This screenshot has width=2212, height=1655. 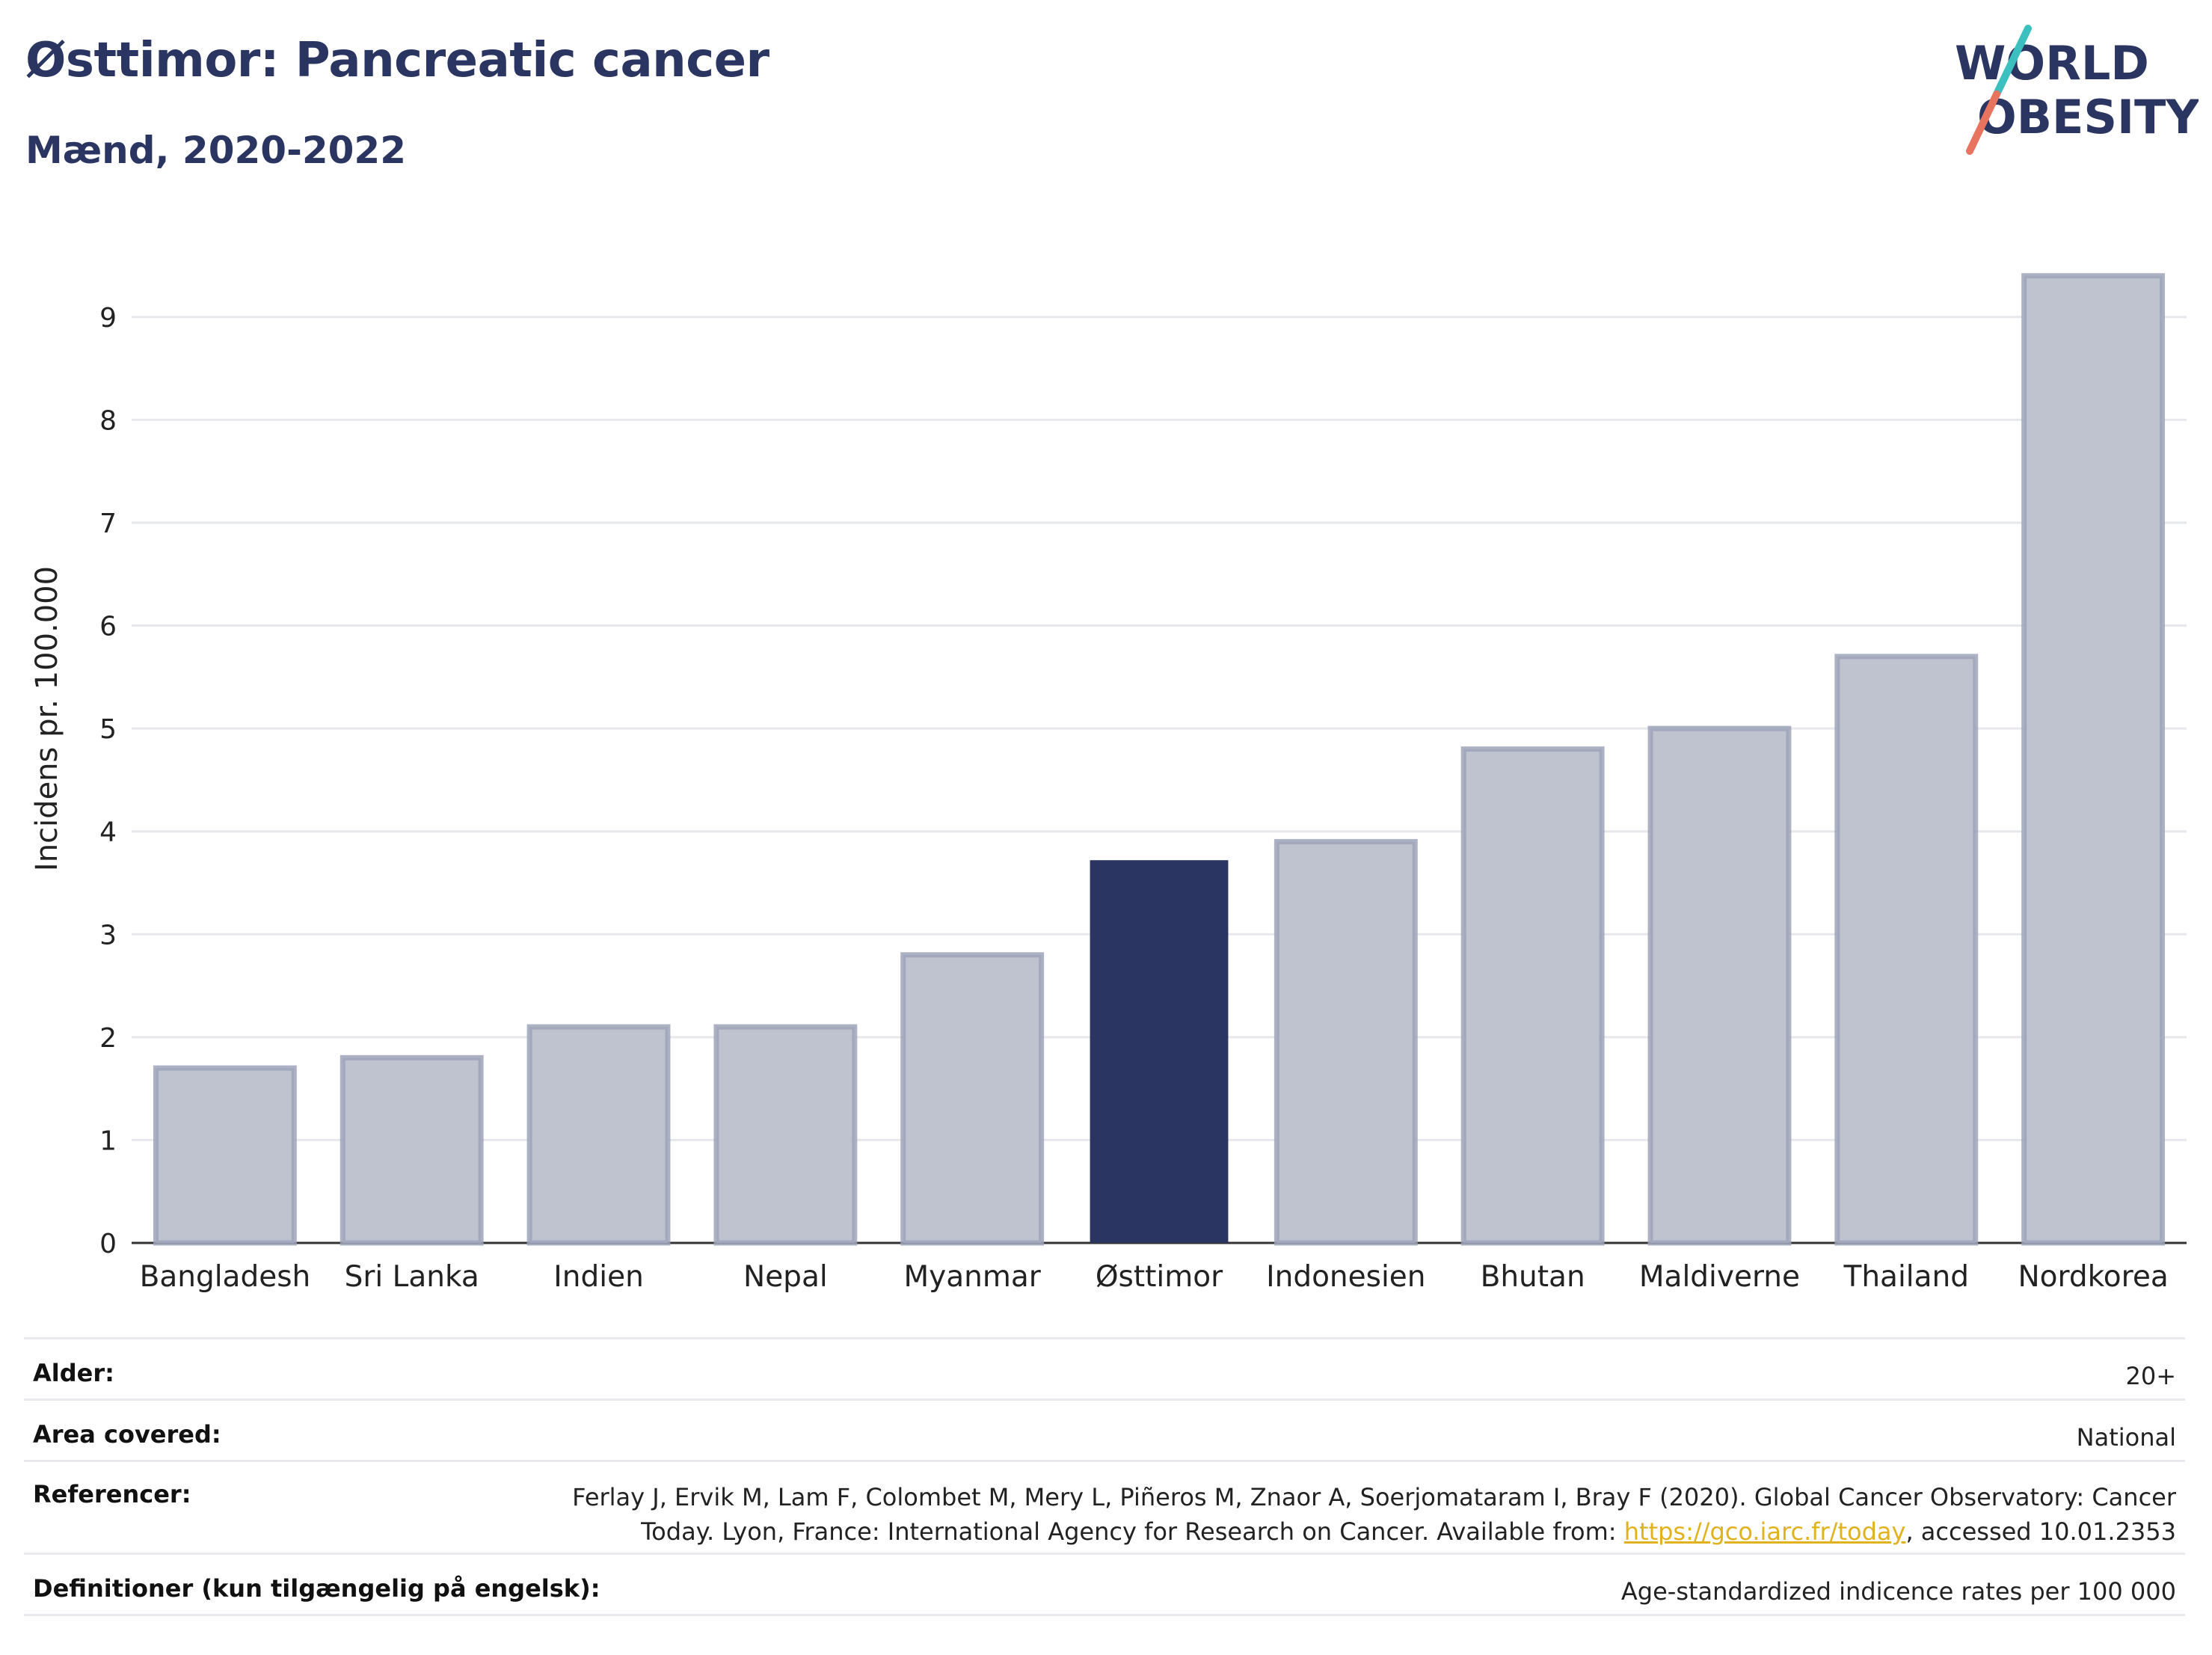 I want to click on world-obesity-logo: WORLD OBESITY, so click(x=2077, y=90).